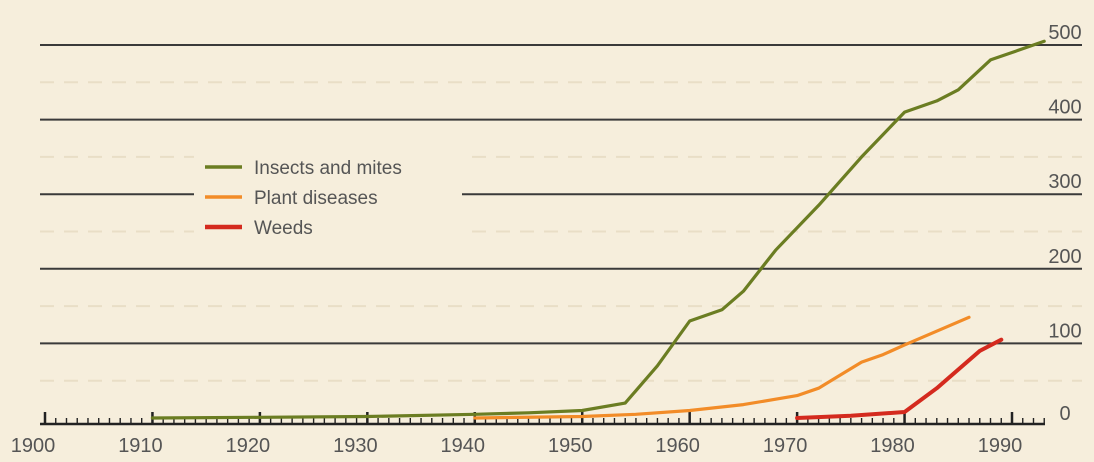 Image resolution: width=1094 pixels, height=462 pixels. What do you see at coordinates (1000, 446) in the screenshot?
I see `x-tick-label-1990: 1990` at bounding box center [1000, 446].